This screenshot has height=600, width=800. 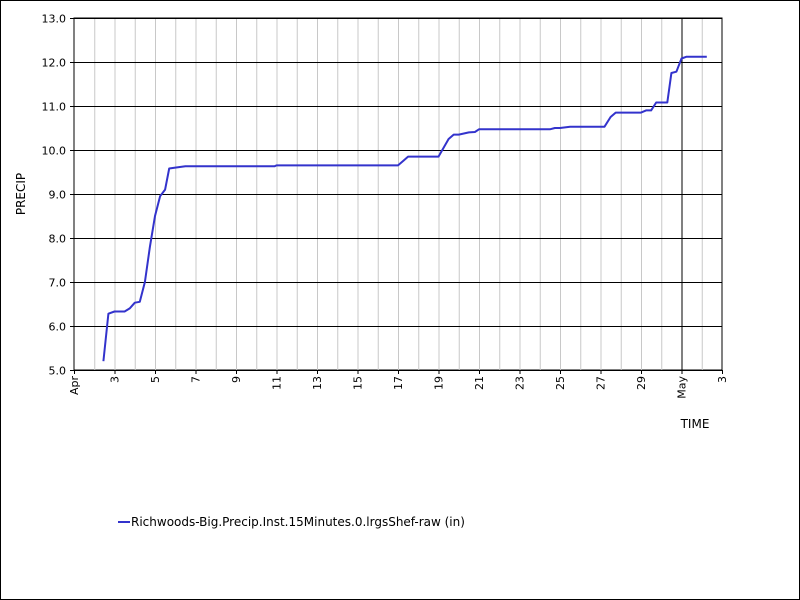 I want to click on x-tick-labels: Apr 3 5 7 9 11 13 15 17 19 21 23 25 27 29 May 3, so click(x=398, y=384).